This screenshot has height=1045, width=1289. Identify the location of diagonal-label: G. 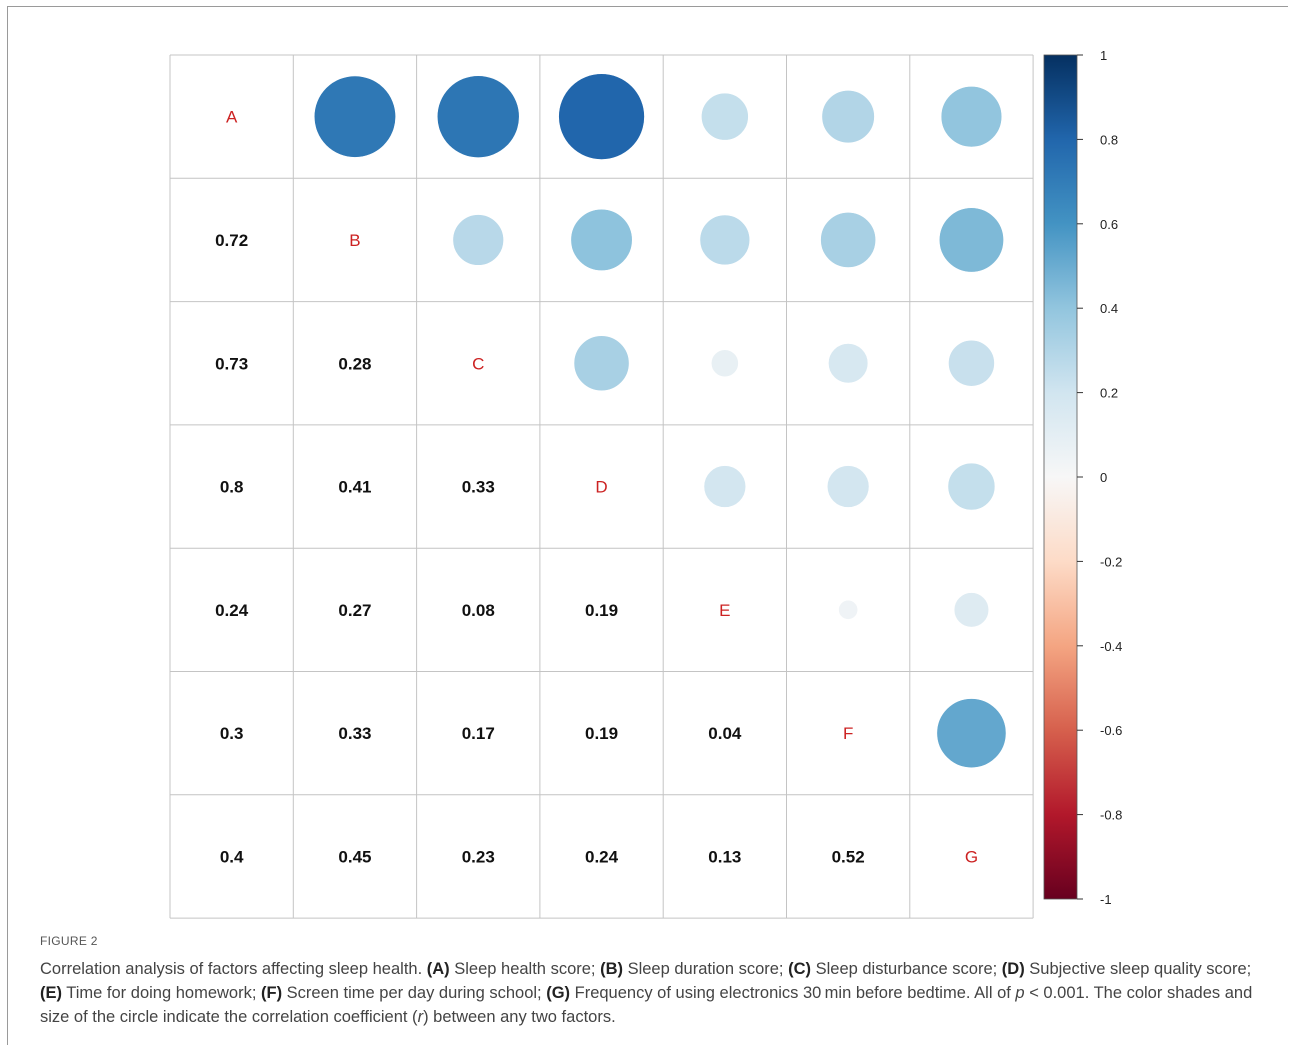
(971, 856).